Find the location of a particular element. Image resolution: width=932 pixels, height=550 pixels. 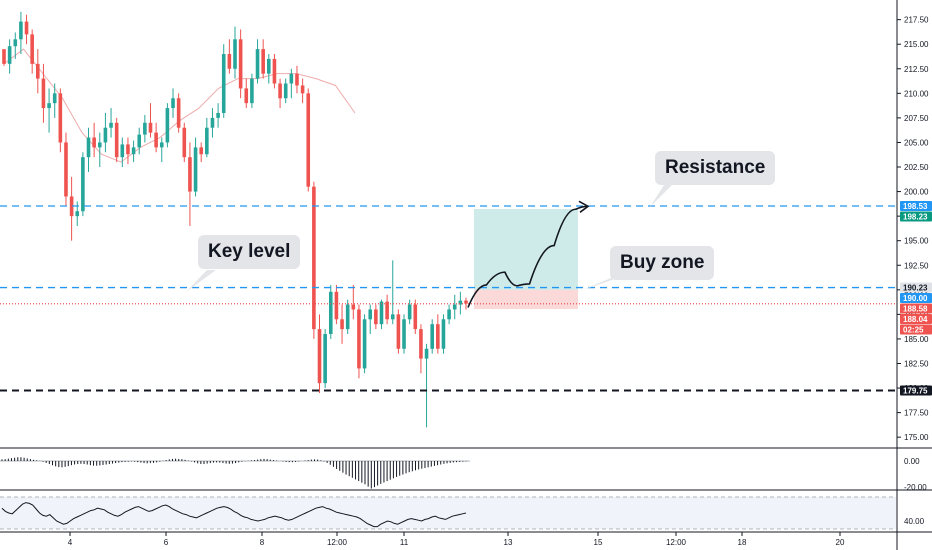

resistance-callout-tail is located at coordinates (661, 196).